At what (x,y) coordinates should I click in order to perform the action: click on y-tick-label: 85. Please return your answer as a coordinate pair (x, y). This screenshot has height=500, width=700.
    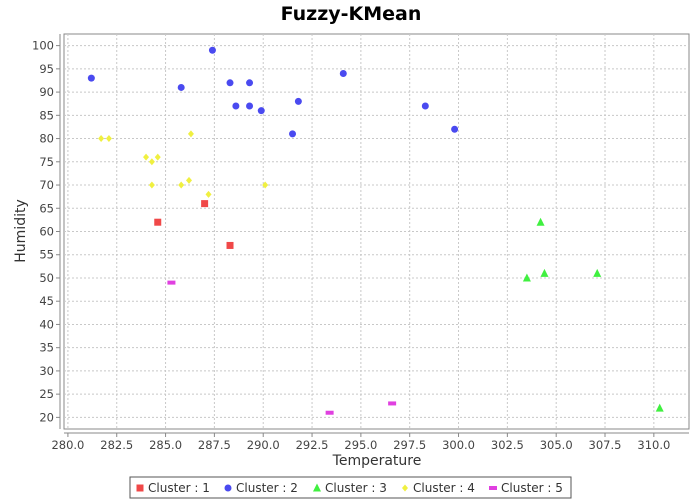
    Looking at the image, I should click on (46, 115).